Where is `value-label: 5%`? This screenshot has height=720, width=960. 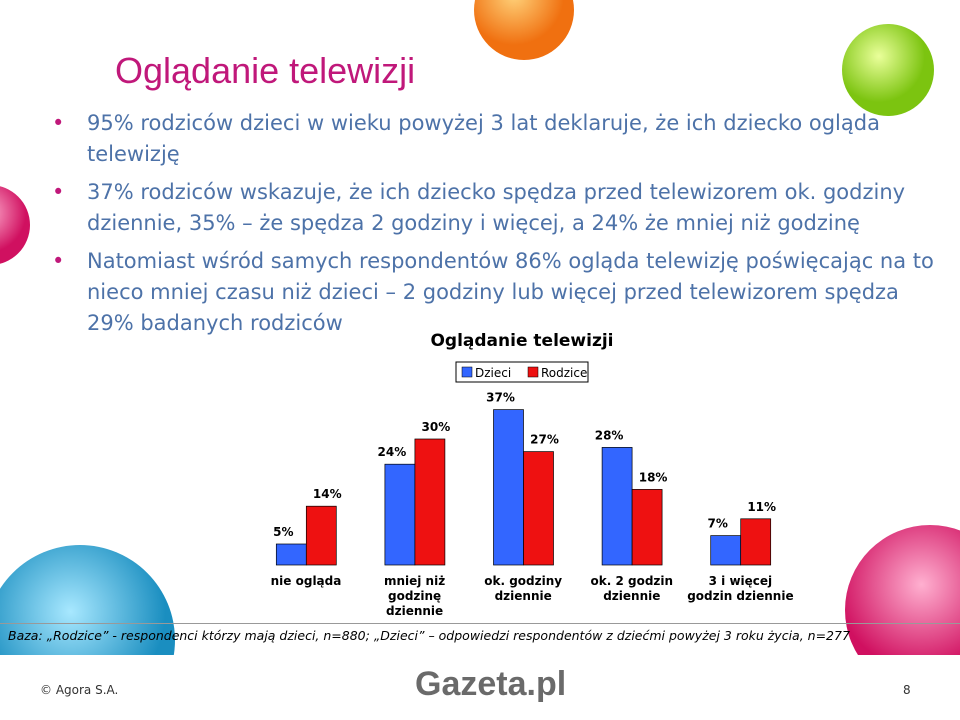 value-label: 5% is located at coordinates (283, 532).